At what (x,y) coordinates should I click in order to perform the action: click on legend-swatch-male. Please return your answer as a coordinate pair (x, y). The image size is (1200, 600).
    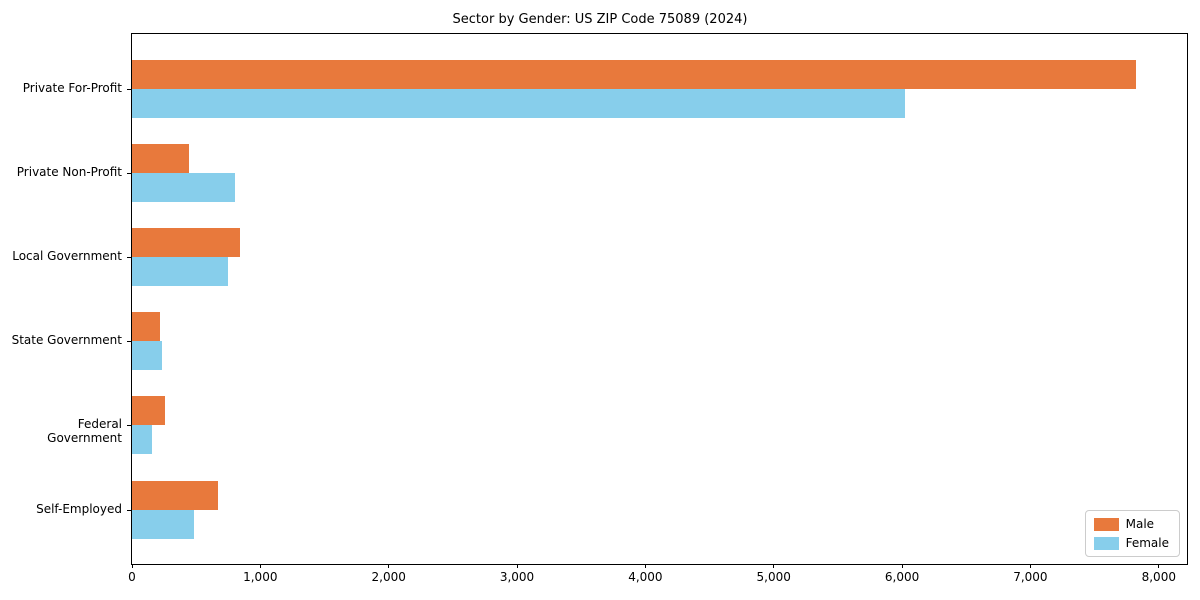
    Looking at the image, I should click on (1106, 524).